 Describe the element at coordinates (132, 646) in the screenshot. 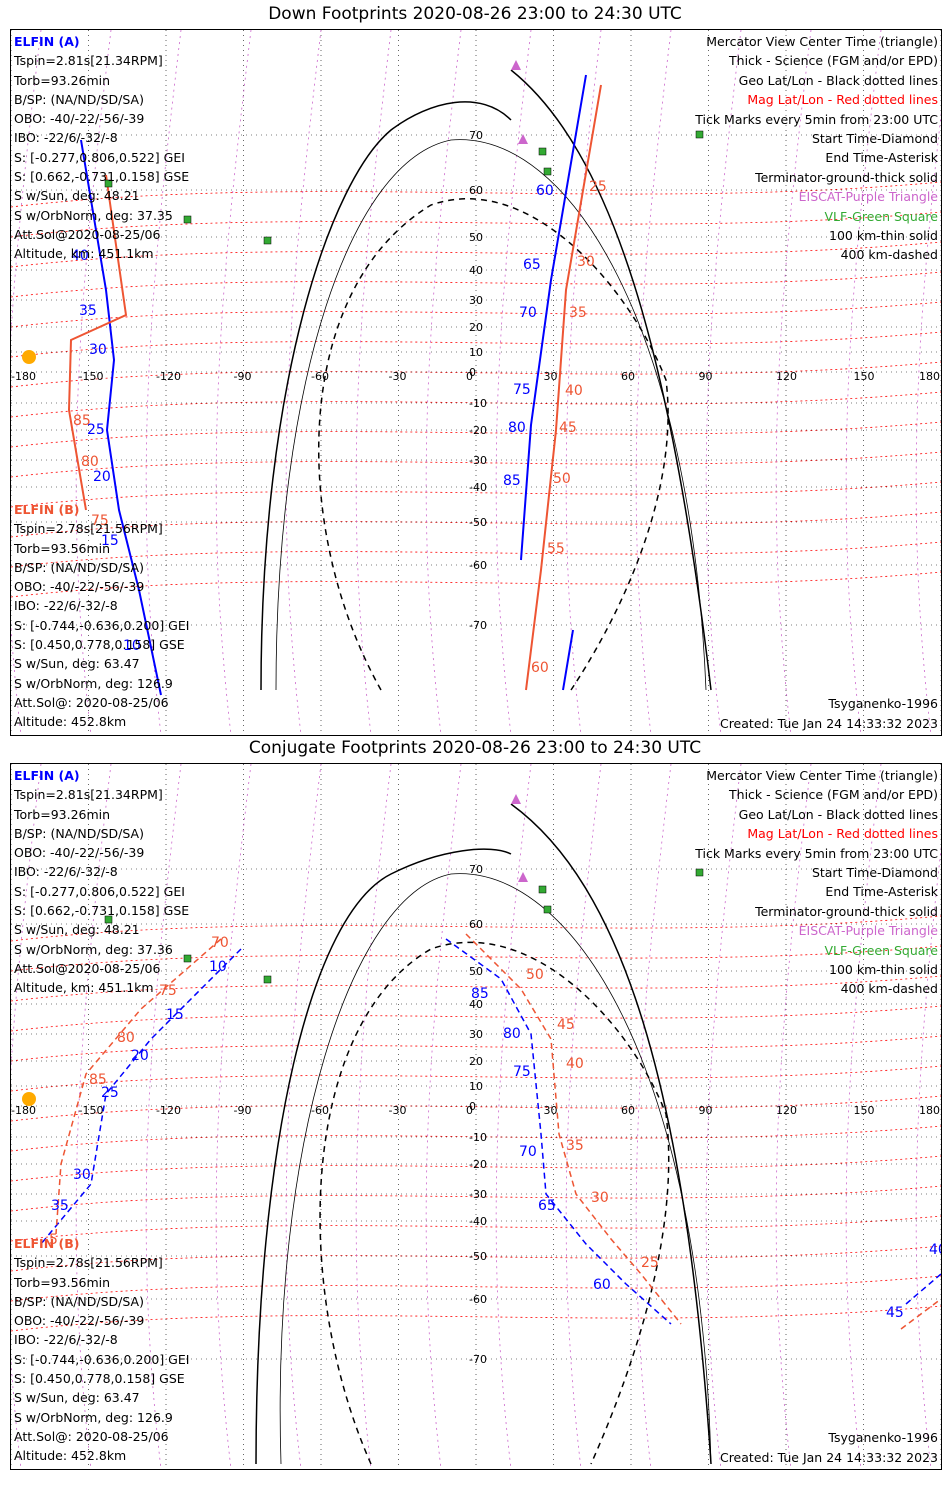

I see `label-a-10: 10` at that location.